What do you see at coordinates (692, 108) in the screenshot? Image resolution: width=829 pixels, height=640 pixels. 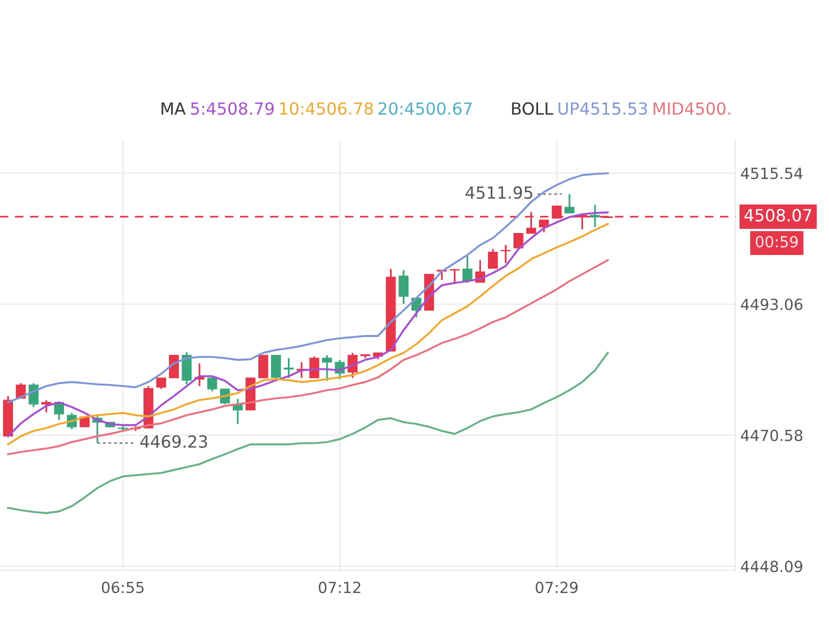 I see `text: MID4500.` at bounding box center [692, 108].